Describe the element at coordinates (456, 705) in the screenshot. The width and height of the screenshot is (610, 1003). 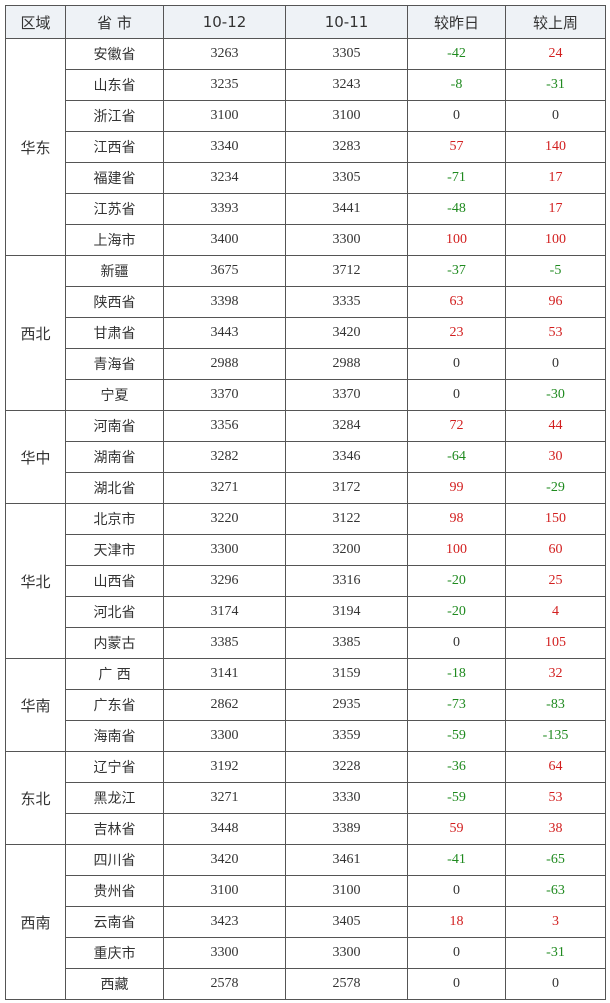
I see `change-day-cell: -73` at that location.